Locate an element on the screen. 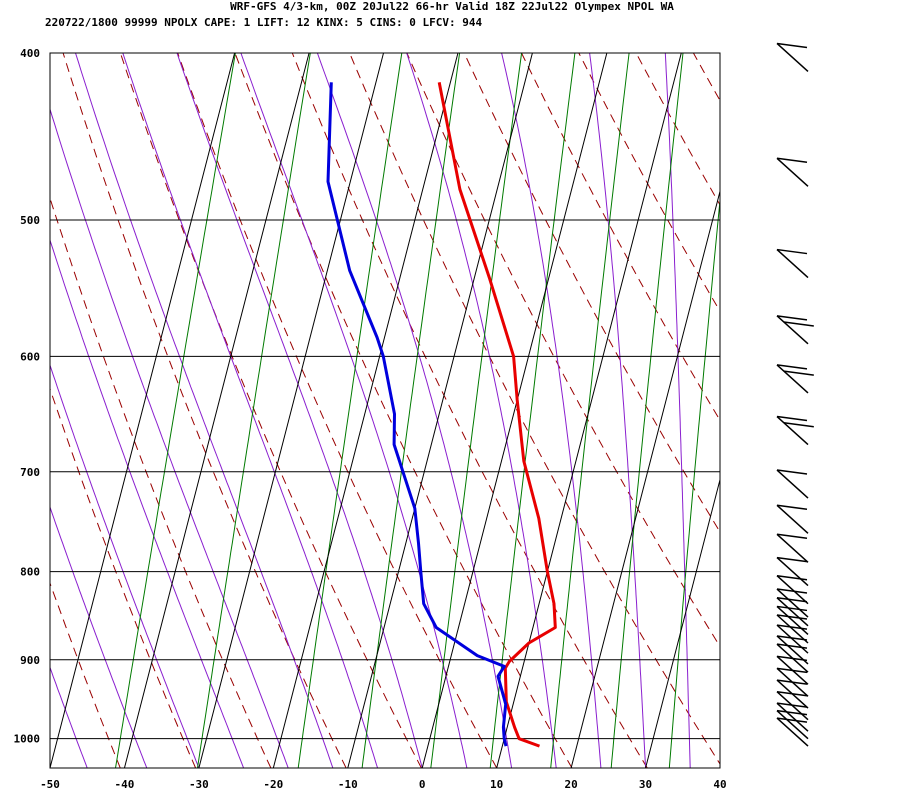 The image size is (900, 800). temperature-tick-label: -10 is located at coordinates (348, 784).